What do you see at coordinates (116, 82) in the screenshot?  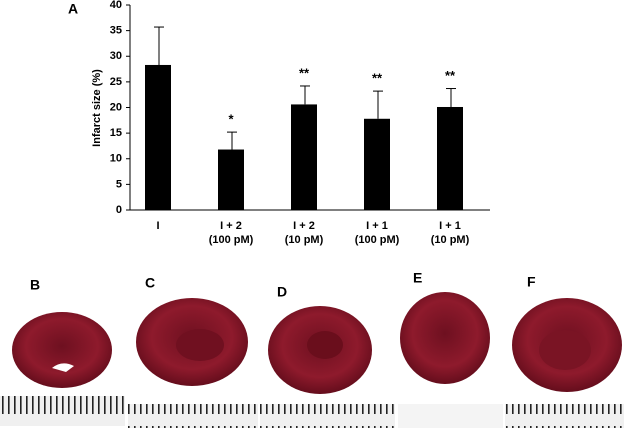 I see `y-tick-label: 25` at bounding box center [116, 82].